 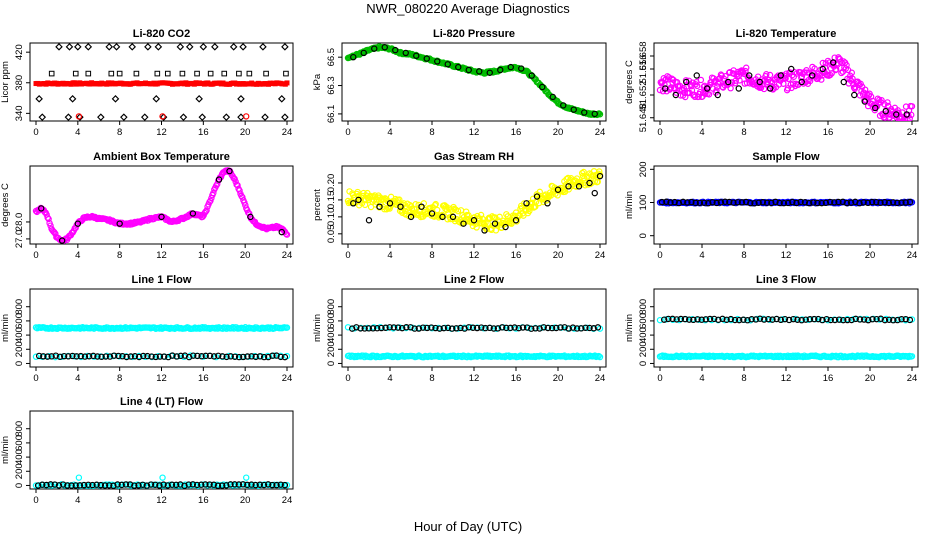 I want to click on x-tick-label: 20, so click(x=245, y=500).